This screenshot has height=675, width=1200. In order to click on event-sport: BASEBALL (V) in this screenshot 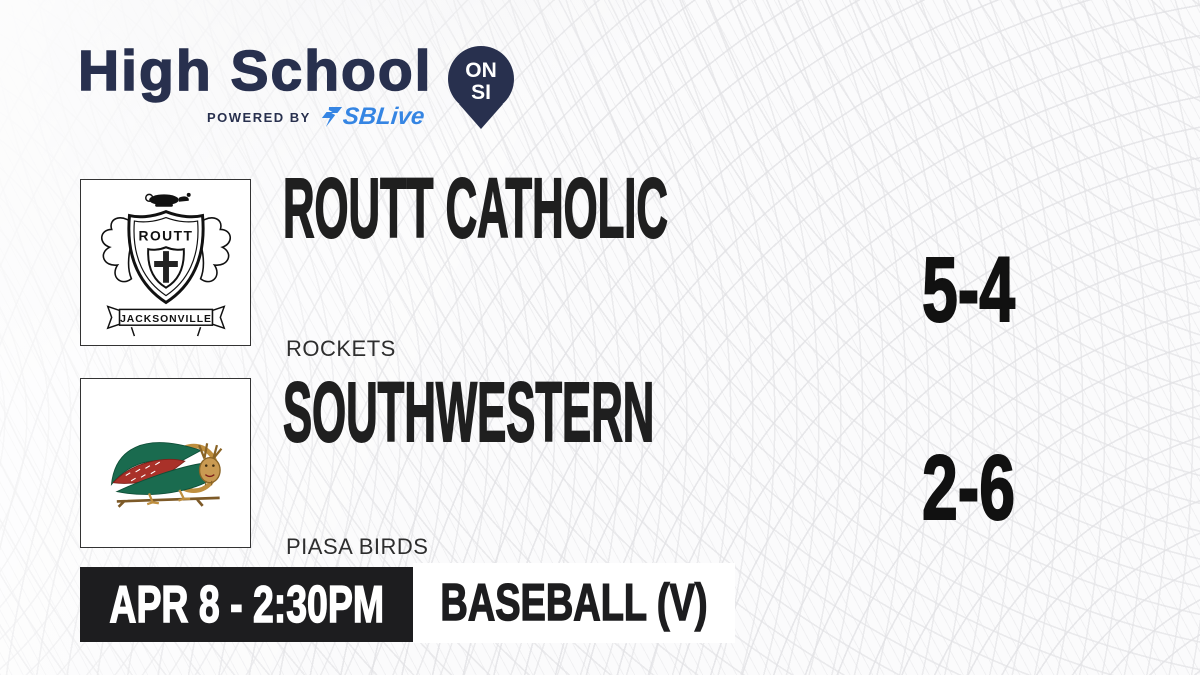, I will do `click(574, 603)`.